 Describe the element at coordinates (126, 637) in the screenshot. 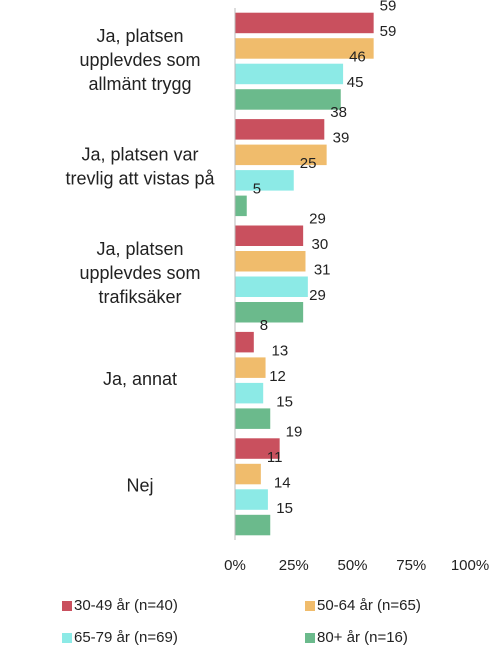

I see `legend-label: 65-79 år (n=69)` at that location.